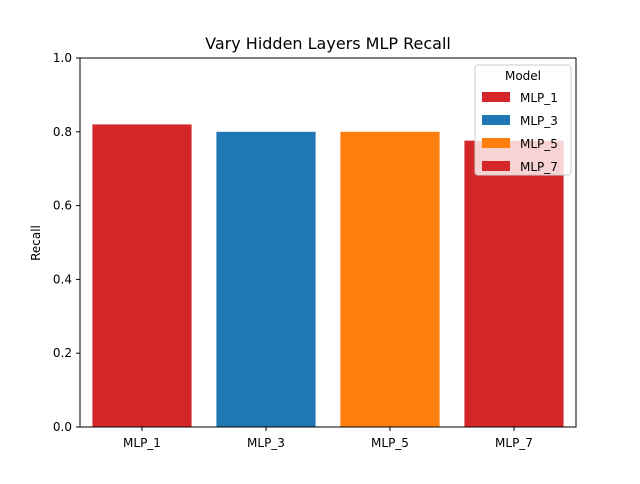 This screenshot has width=640, height=484. What do you see at coordinates (62, 427) in the screenshot?
I see `y-tick-label: 0.0` at bounding box center [62, 427].